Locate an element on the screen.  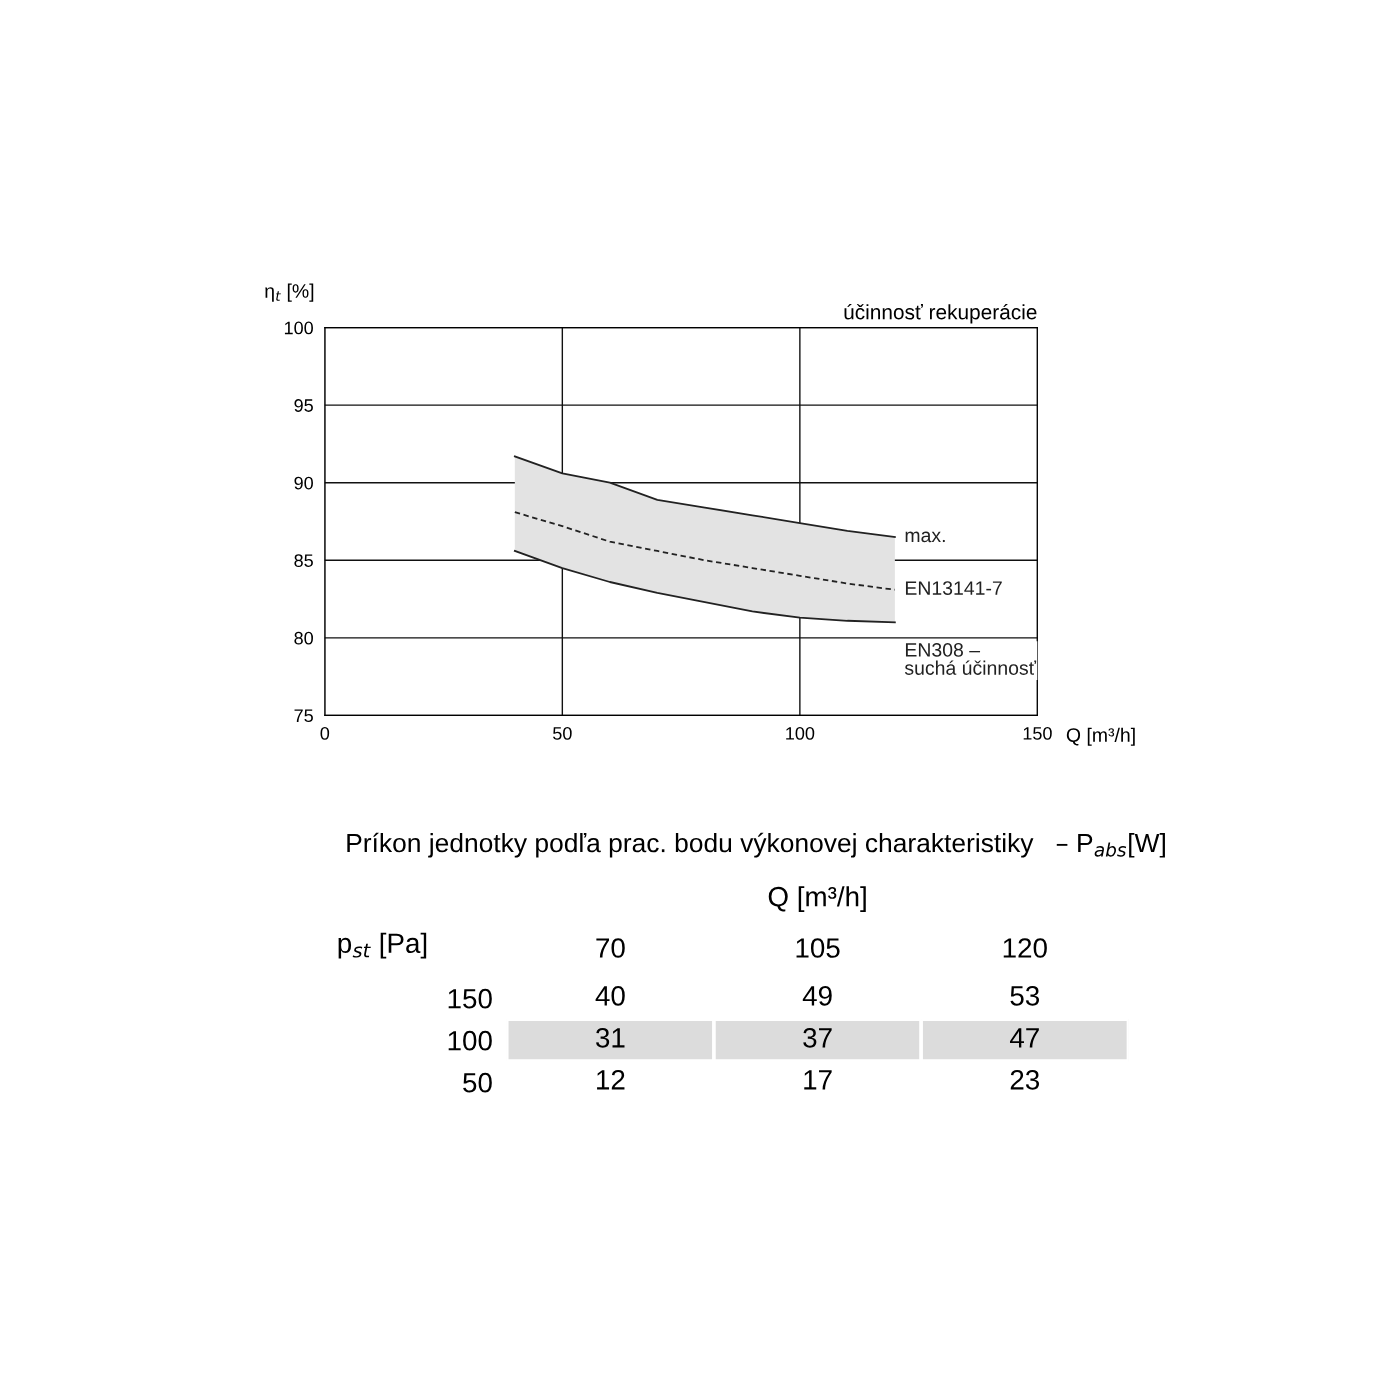
y-tick-label: 50 is located at coordinates (477, 1082).